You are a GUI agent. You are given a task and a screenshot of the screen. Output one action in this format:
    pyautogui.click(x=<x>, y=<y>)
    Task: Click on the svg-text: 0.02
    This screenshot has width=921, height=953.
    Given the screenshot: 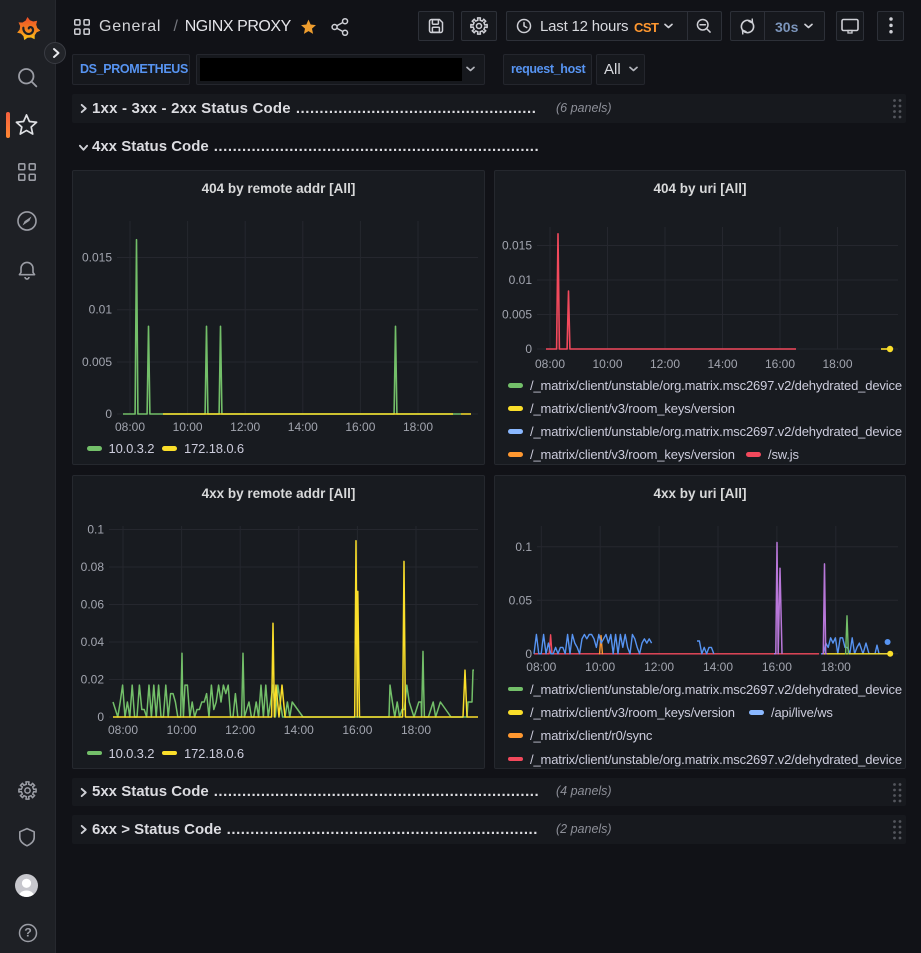 What is the action you would take?
    pyautogui.click(x=93, y=680)
    